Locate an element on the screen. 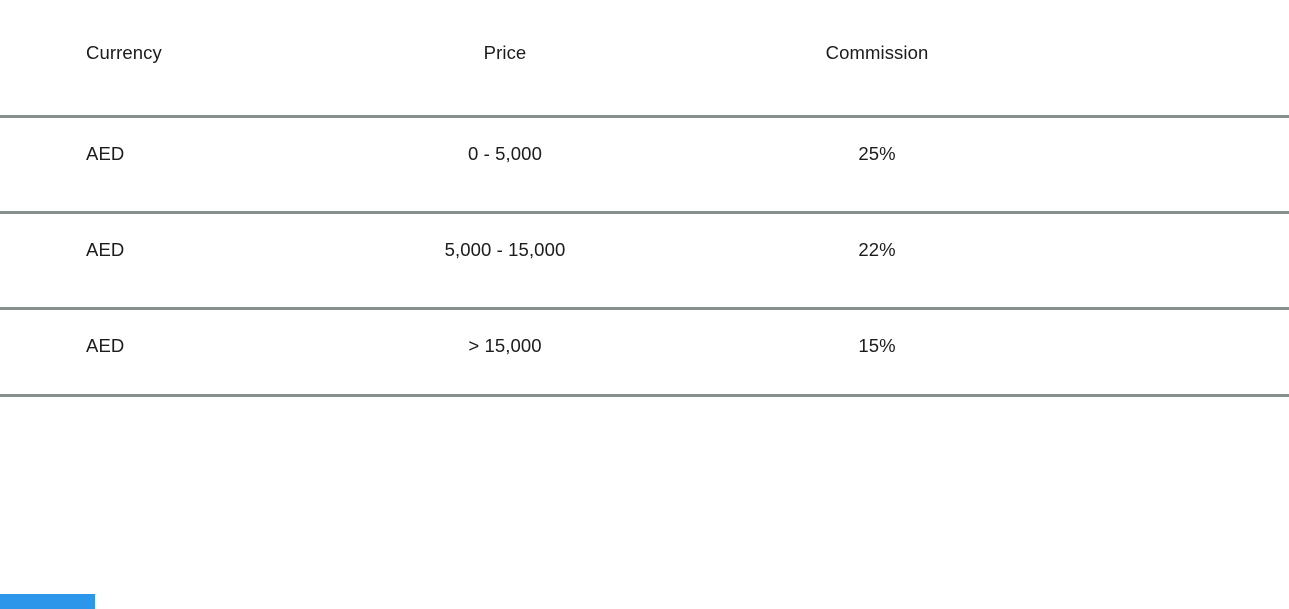  commission-cell: 22% is located at coordinates (877, 249).